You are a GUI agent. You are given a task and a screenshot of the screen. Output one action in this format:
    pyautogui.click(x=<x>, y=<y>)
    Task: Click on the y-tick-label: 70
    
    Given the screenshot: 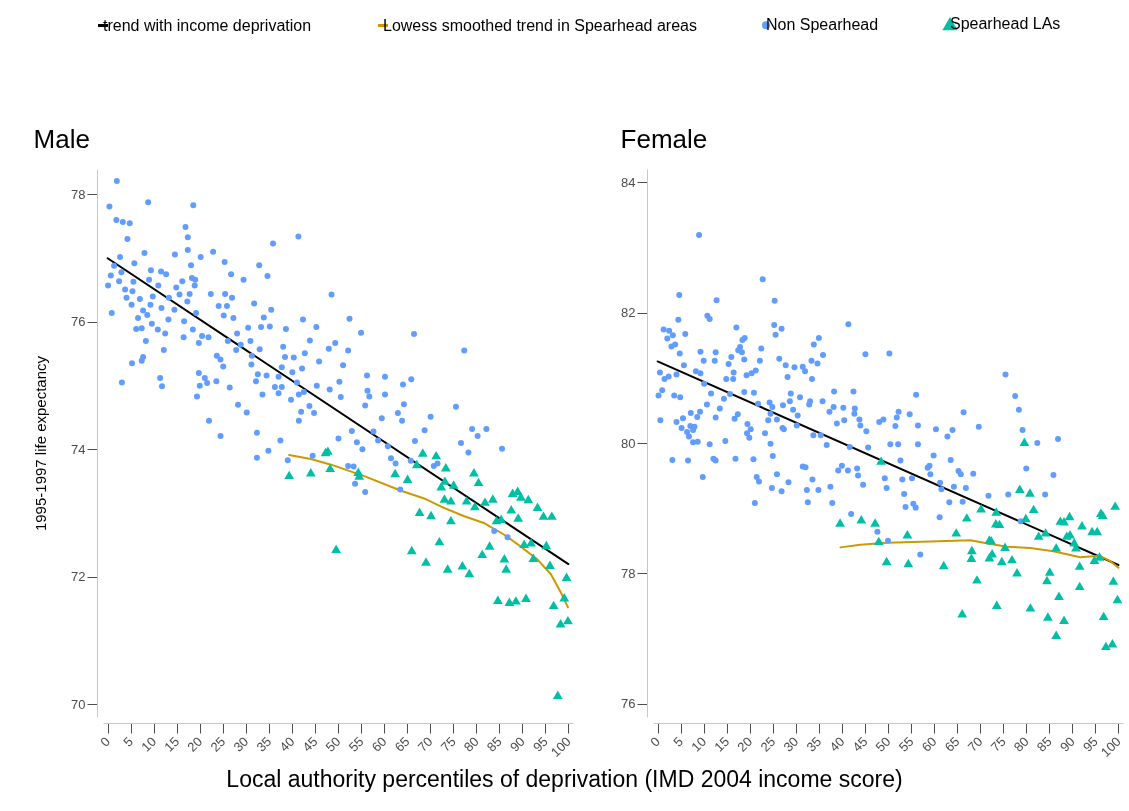 What is the action you would take?
    pyautogui.click(x=78, y=704)
    